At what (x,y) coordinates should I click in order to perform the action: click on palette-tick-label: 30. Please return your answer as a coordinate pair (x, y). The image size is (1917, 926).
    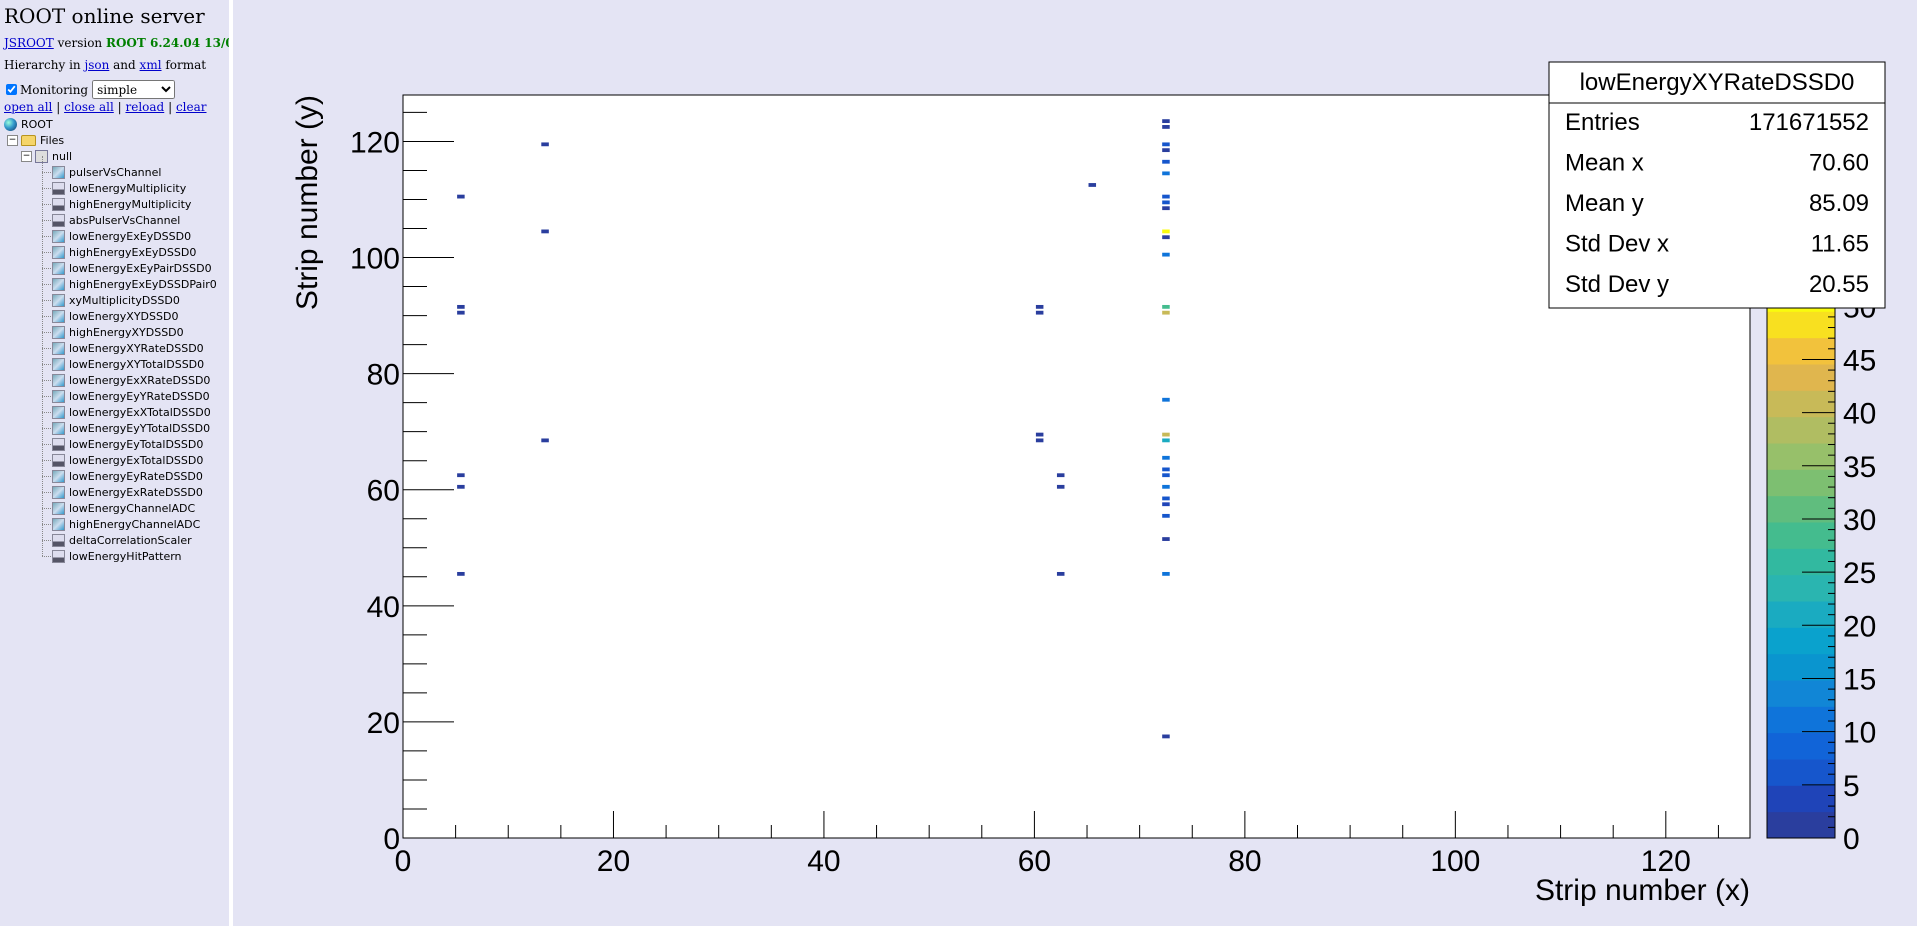
    Looking at the image, I should click on (1859, 520).